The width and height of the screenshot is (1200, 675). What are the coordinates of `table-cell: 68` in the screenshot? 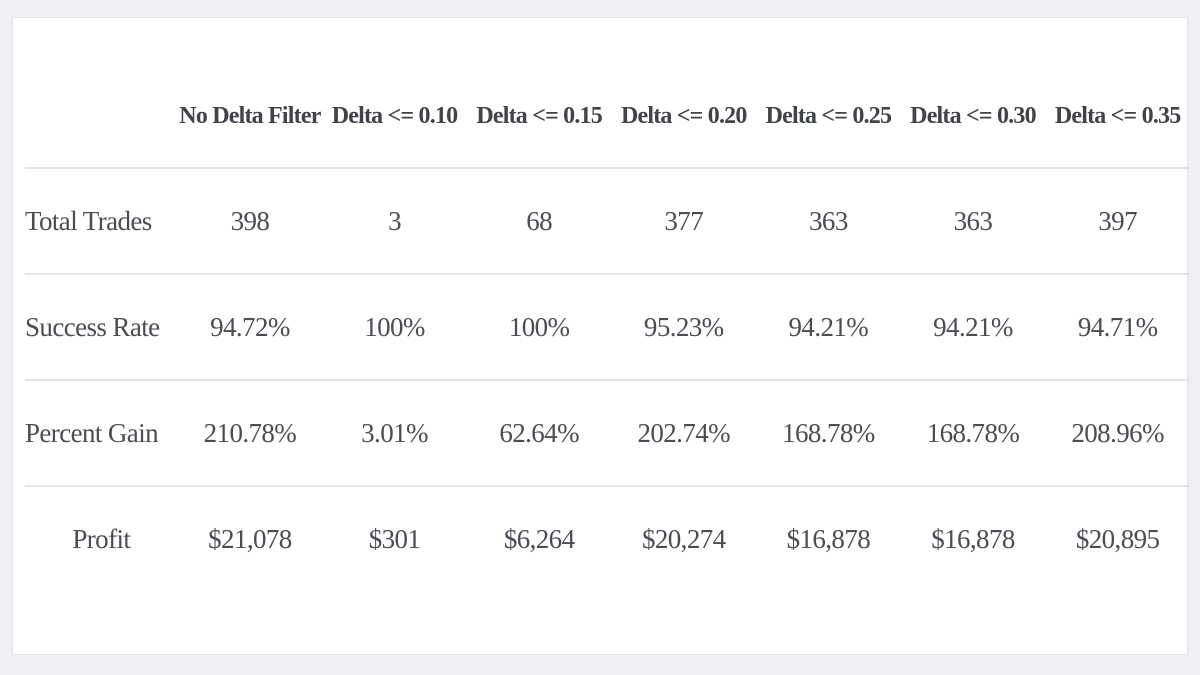 It's located at (539, 221).